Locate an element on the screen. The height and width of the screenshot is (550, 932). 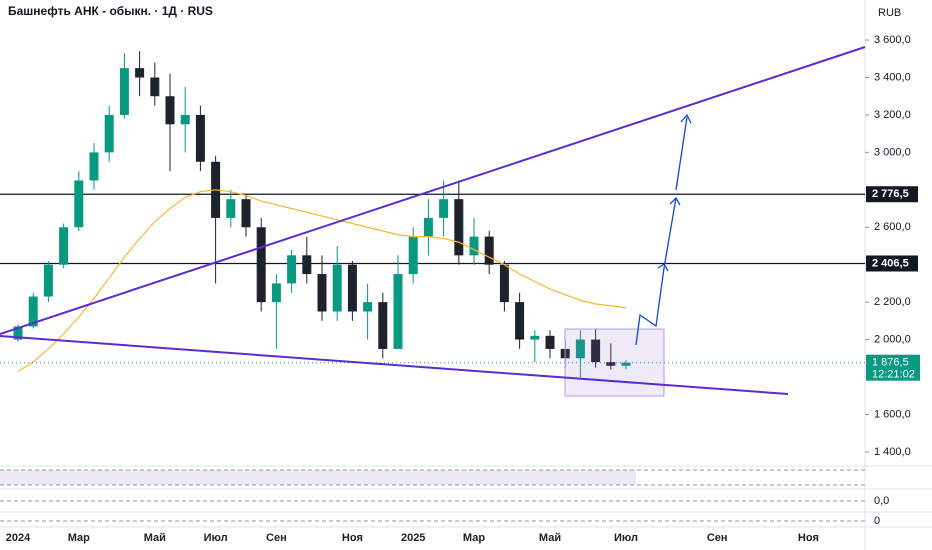
y-tick-label: 3 200,0 is located at coordinates (892, 115).